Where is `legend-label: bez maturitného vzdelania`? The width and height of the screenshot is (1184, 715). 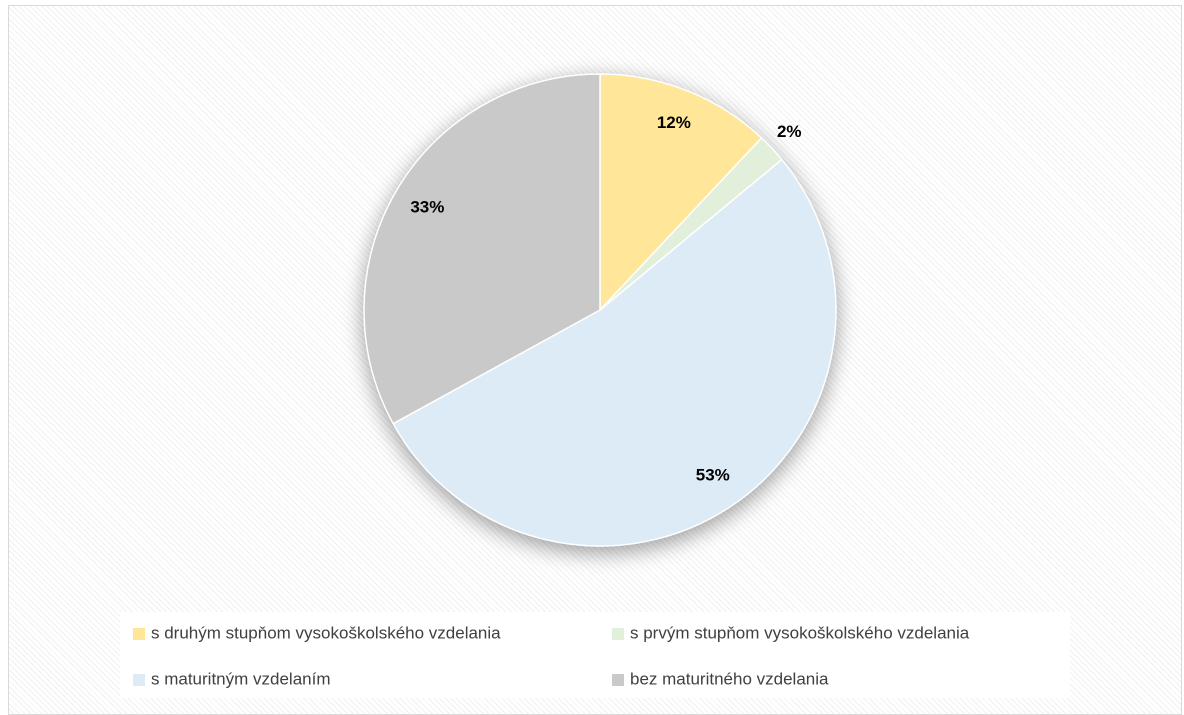
legend-label: bez maturitného vzdelania is located at coordinates (729, 678).